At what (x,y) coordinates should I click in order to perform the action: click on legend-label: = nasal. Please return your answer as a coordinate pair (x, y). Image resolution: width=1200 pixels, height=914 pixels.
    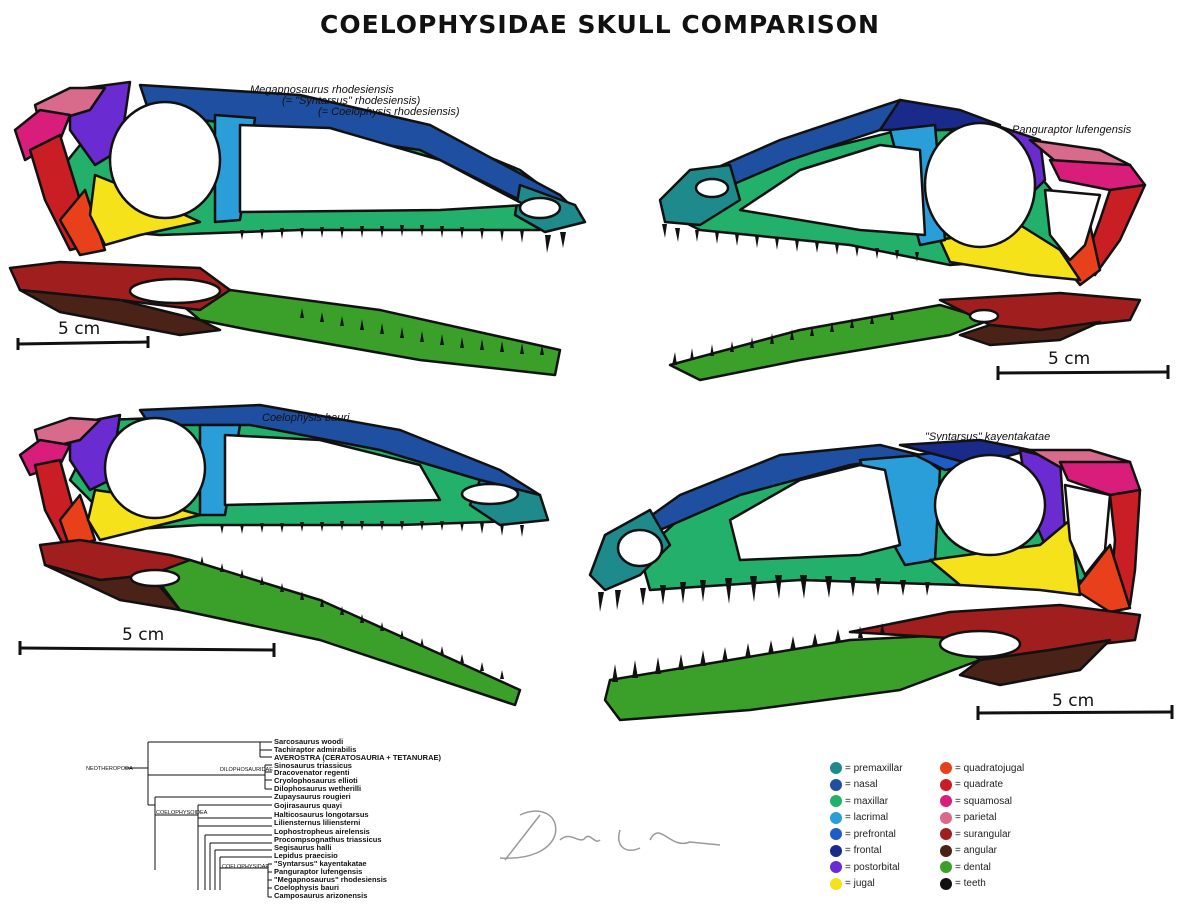
    Looking at the image, I should click on (861, 784).